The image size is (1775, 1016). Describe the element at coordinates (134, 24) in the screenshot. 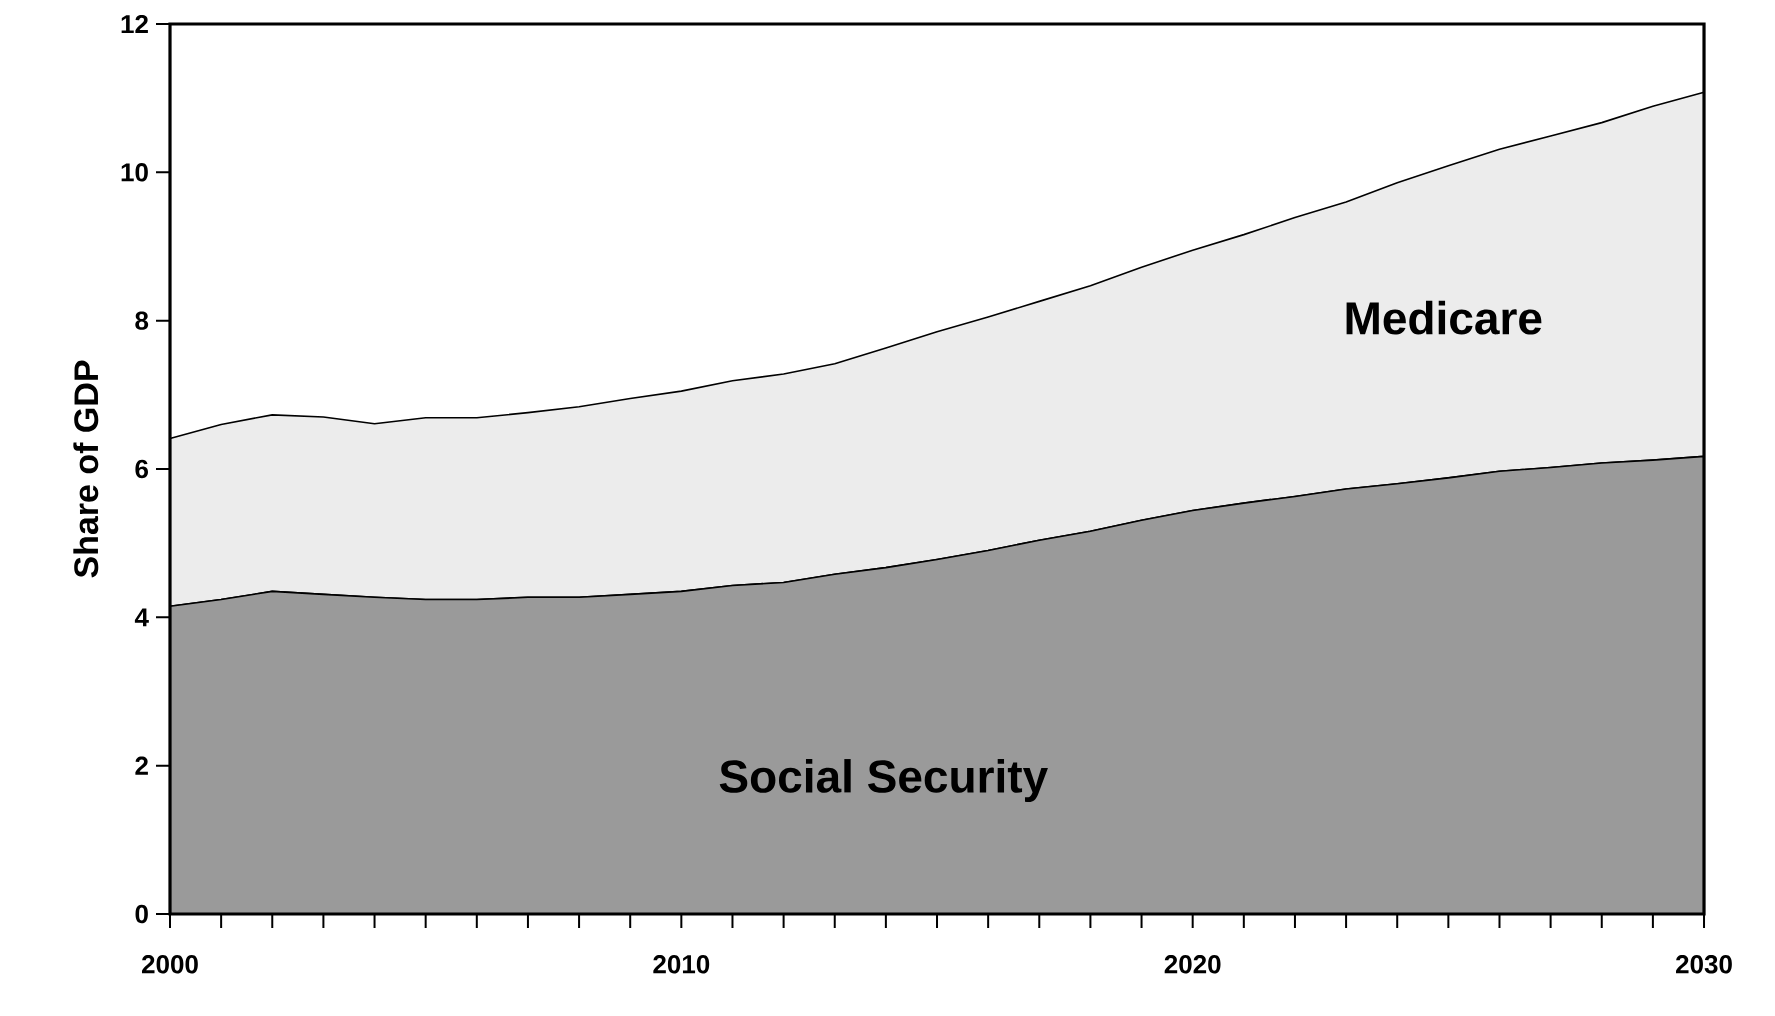

I see `y-tick-label: 12` at that location.